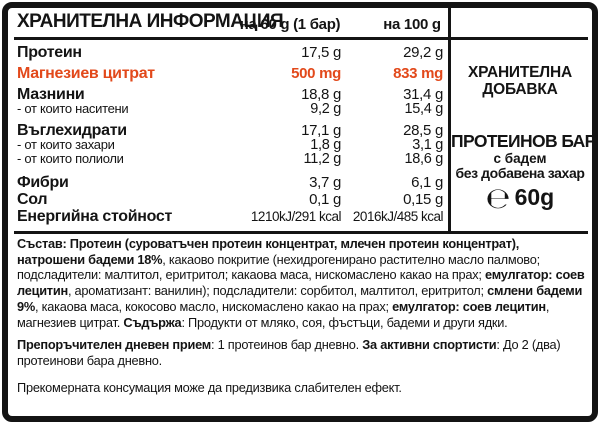  What do you see at coordinates (43, 182) in the screenshot?
I see `nutrient-label: Фибри` at bounding box center [43, 182].